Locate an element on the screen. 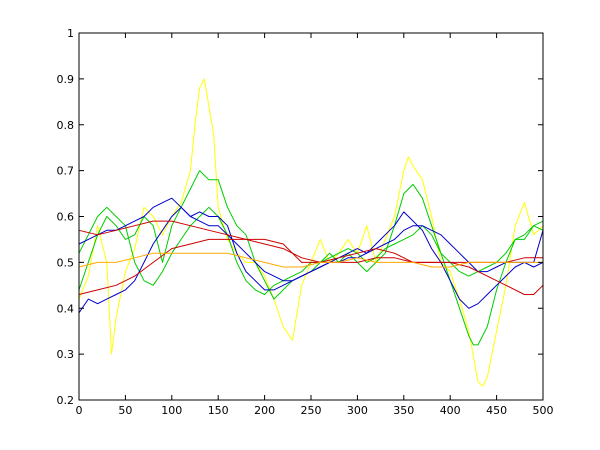  y-tick-label: 0.7 is located at coordinates (66, 171).